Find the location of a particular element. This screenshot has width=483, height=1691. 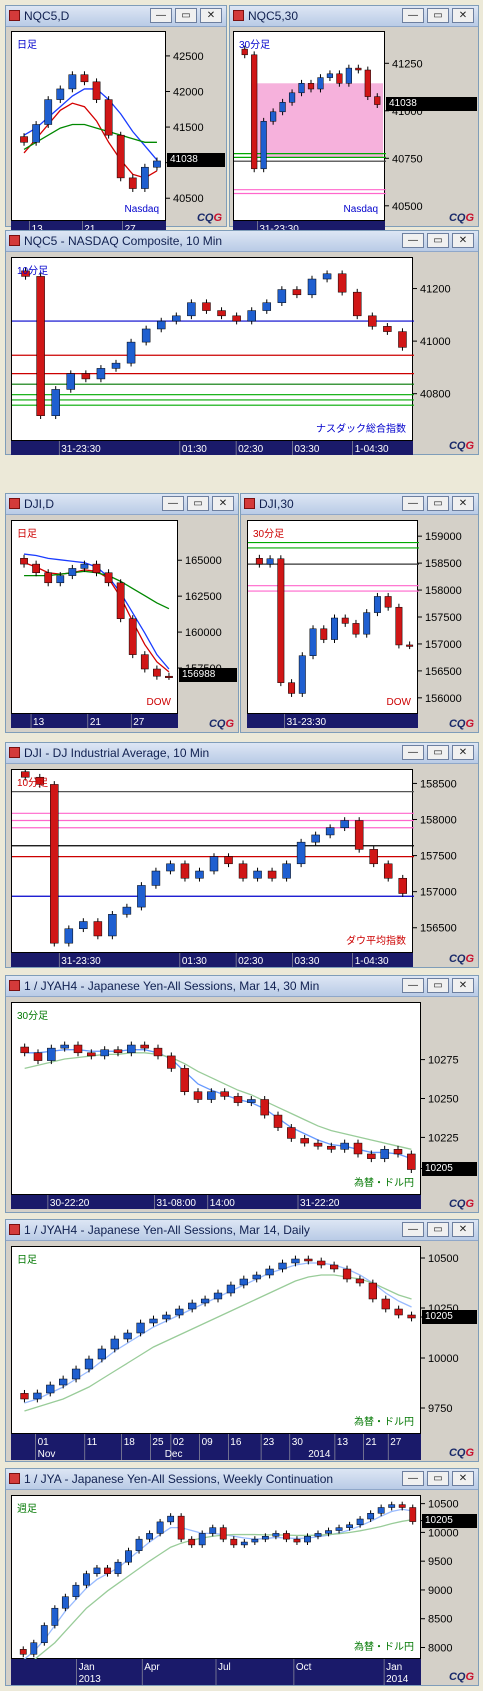

plot-area: 日足 Nasdaq is located at coordinates (88, 126).